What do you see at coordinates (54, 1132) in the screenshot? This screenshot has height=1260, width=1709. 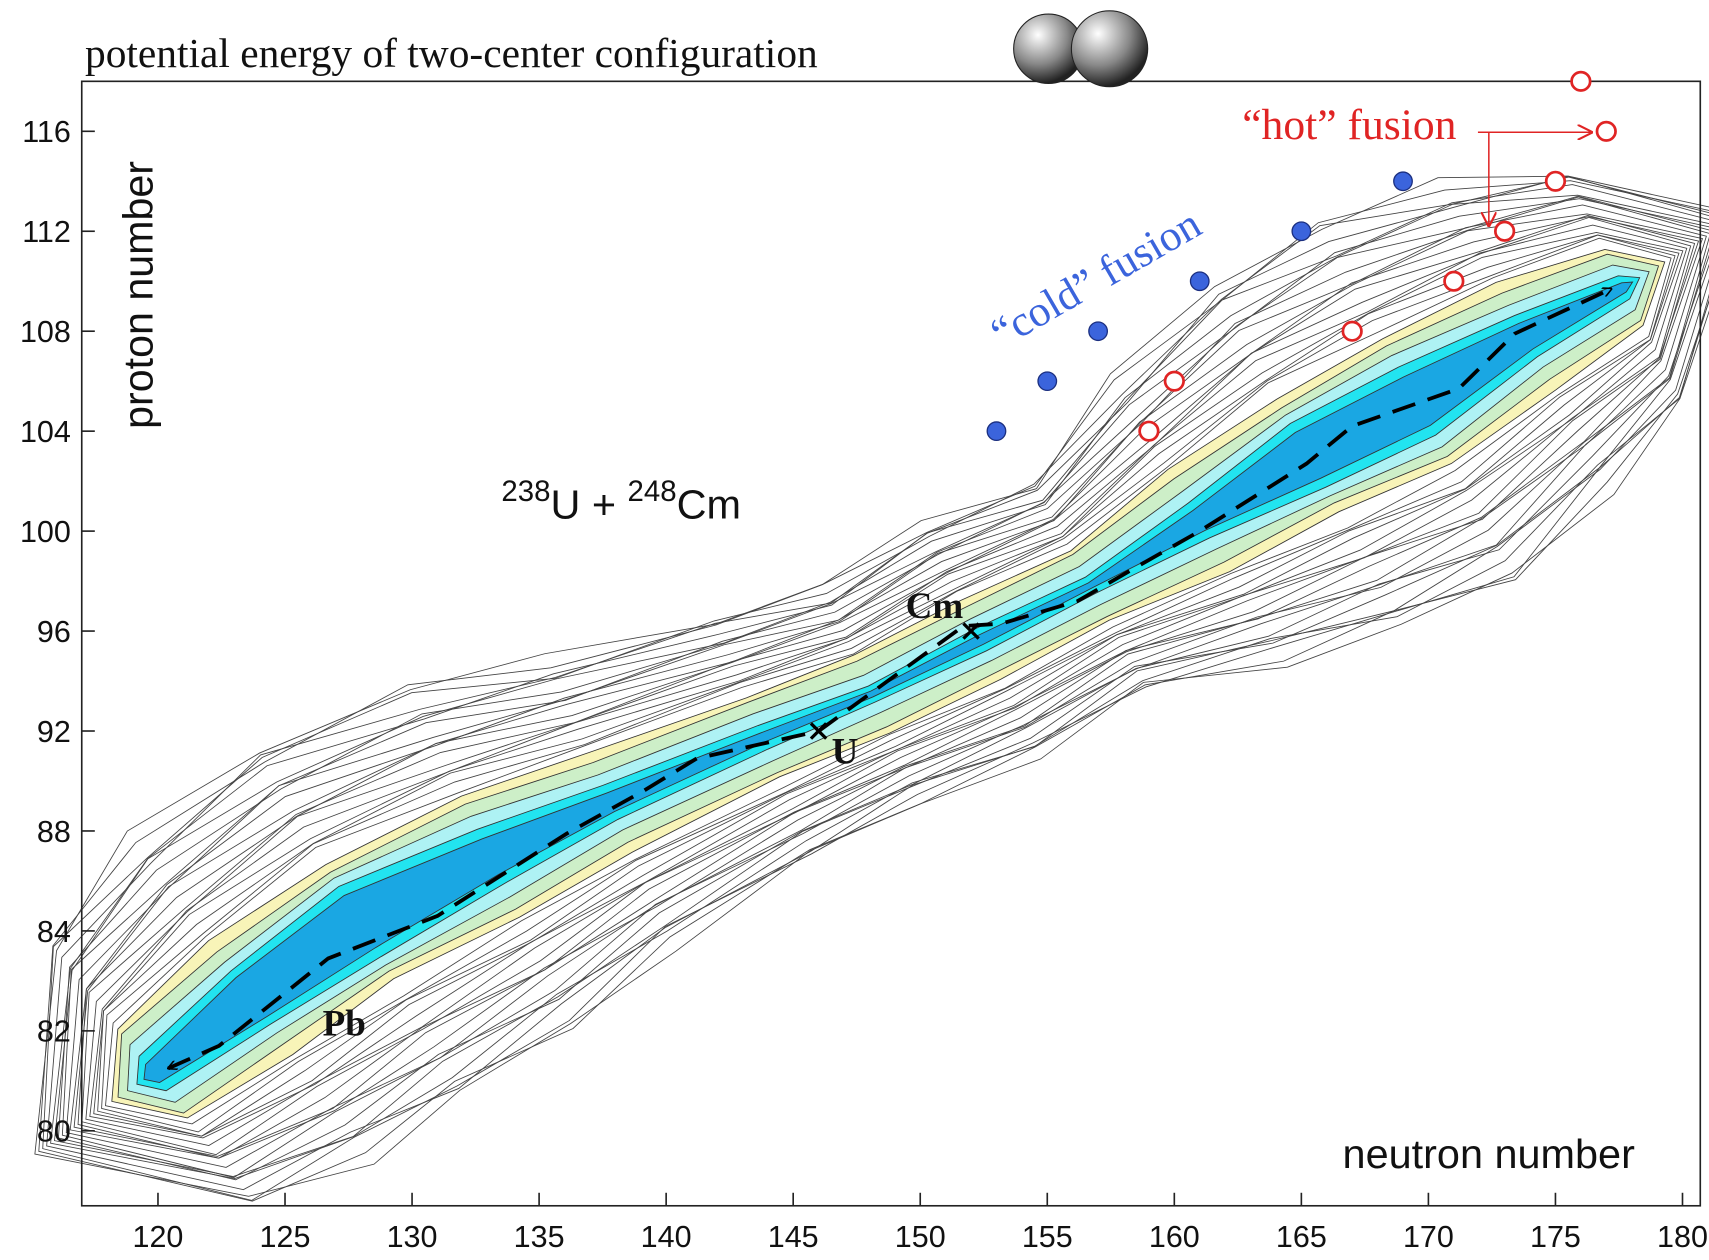 I see `y-tick-label: 80` at bounding box center [54, 1132].